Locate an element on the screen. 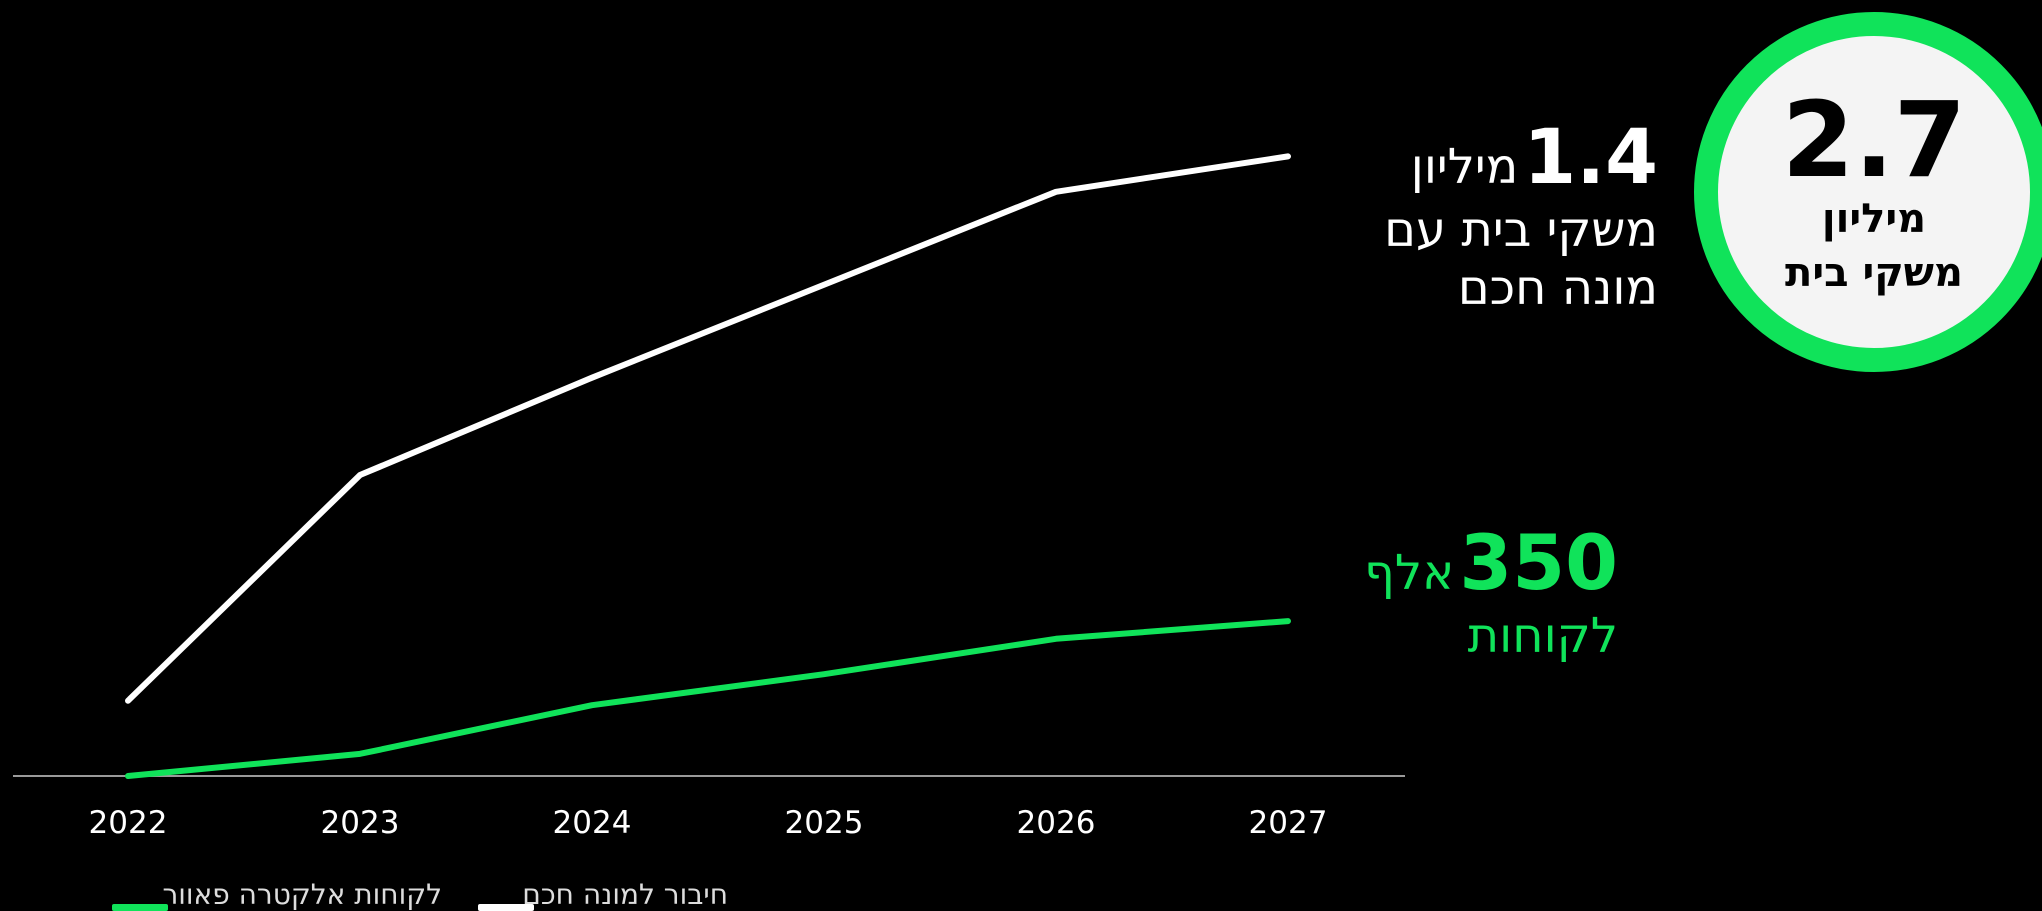 Image resolution: width=2042 pixels, height=911 pixels. x-tick-label-2022: 2022 is located at coordinates (128, 823).